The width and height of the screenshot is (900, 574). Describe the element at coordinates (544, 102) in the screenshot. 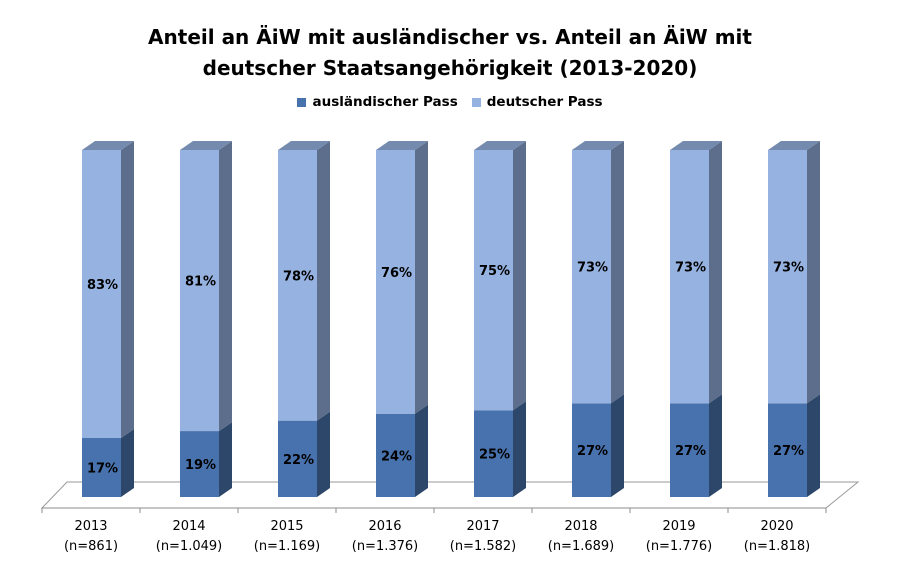

I see `legend-label-deutsch: deutscher Pass` at that location.